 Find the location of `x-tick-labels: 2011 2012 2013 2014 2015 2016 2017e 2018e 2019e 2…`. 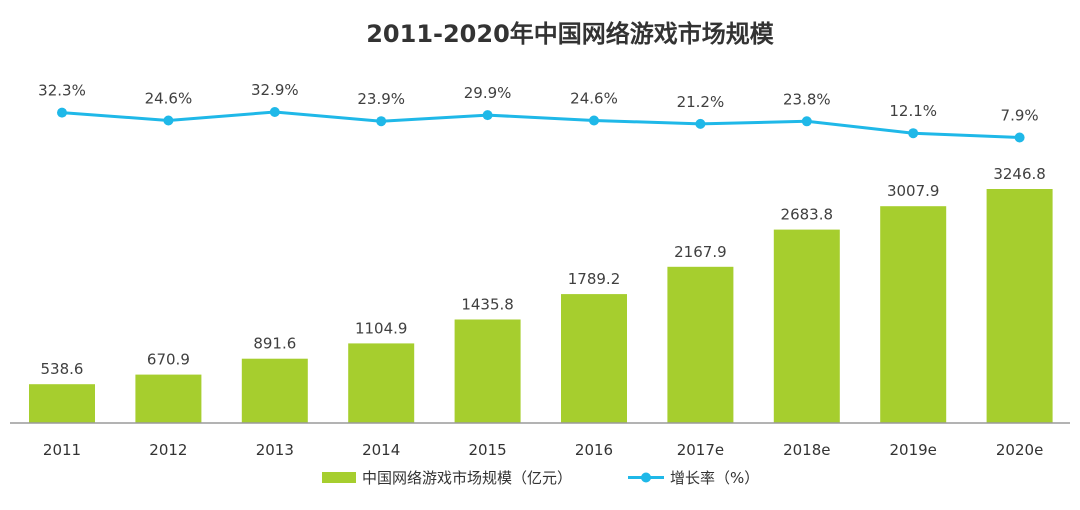

x-tick-labels: 2011 2012 2013 2014 2015 2016 2017e 2018e 2019e 2… is located at coordinates (543, 450).